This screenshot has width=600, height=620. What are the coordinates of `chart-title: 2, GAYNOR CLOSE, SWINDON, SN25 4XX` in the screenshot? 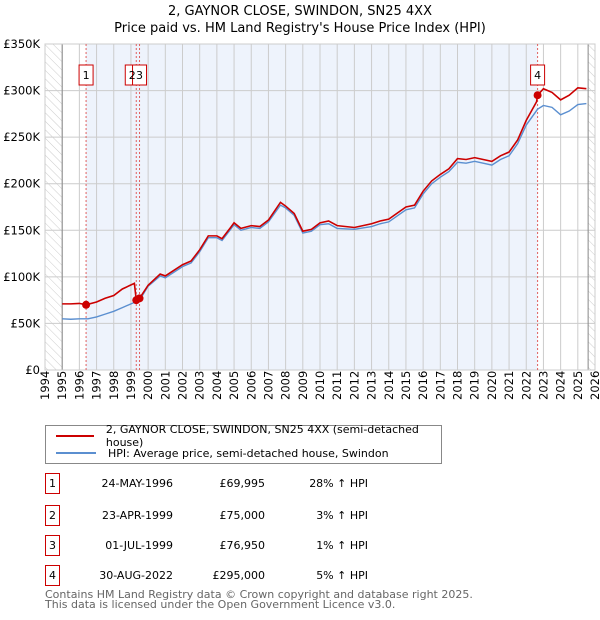 It's located at (299, 11).